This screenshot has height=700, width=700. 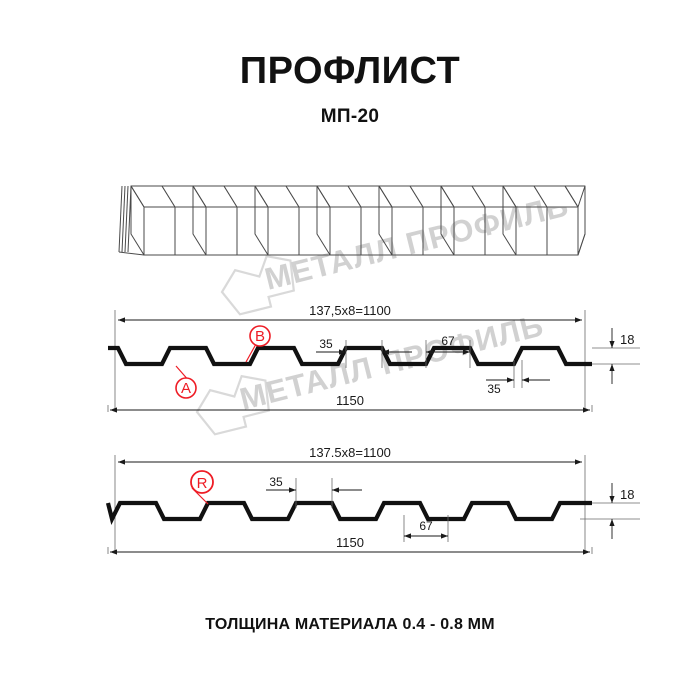 I want to click on marker-b-label: B, so click(x=260, y=336).